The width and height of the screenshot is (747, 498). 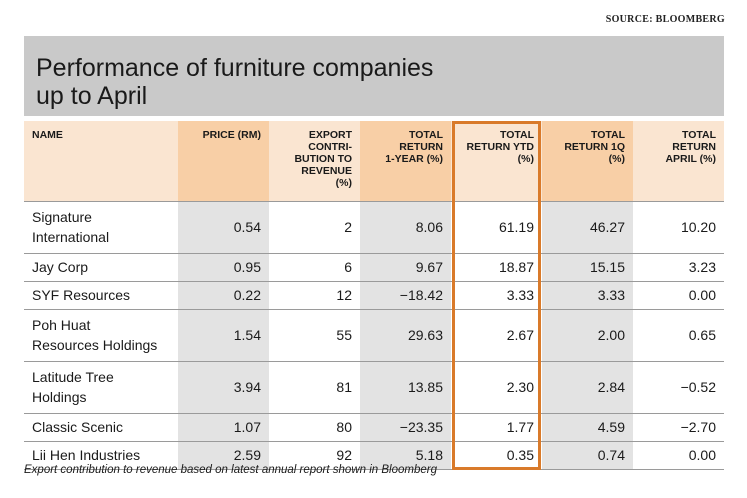 What do you see at coordinates (587, 455) in the screenshot?
I see `value-cell: 0.74` at bounding box center [587, 455].